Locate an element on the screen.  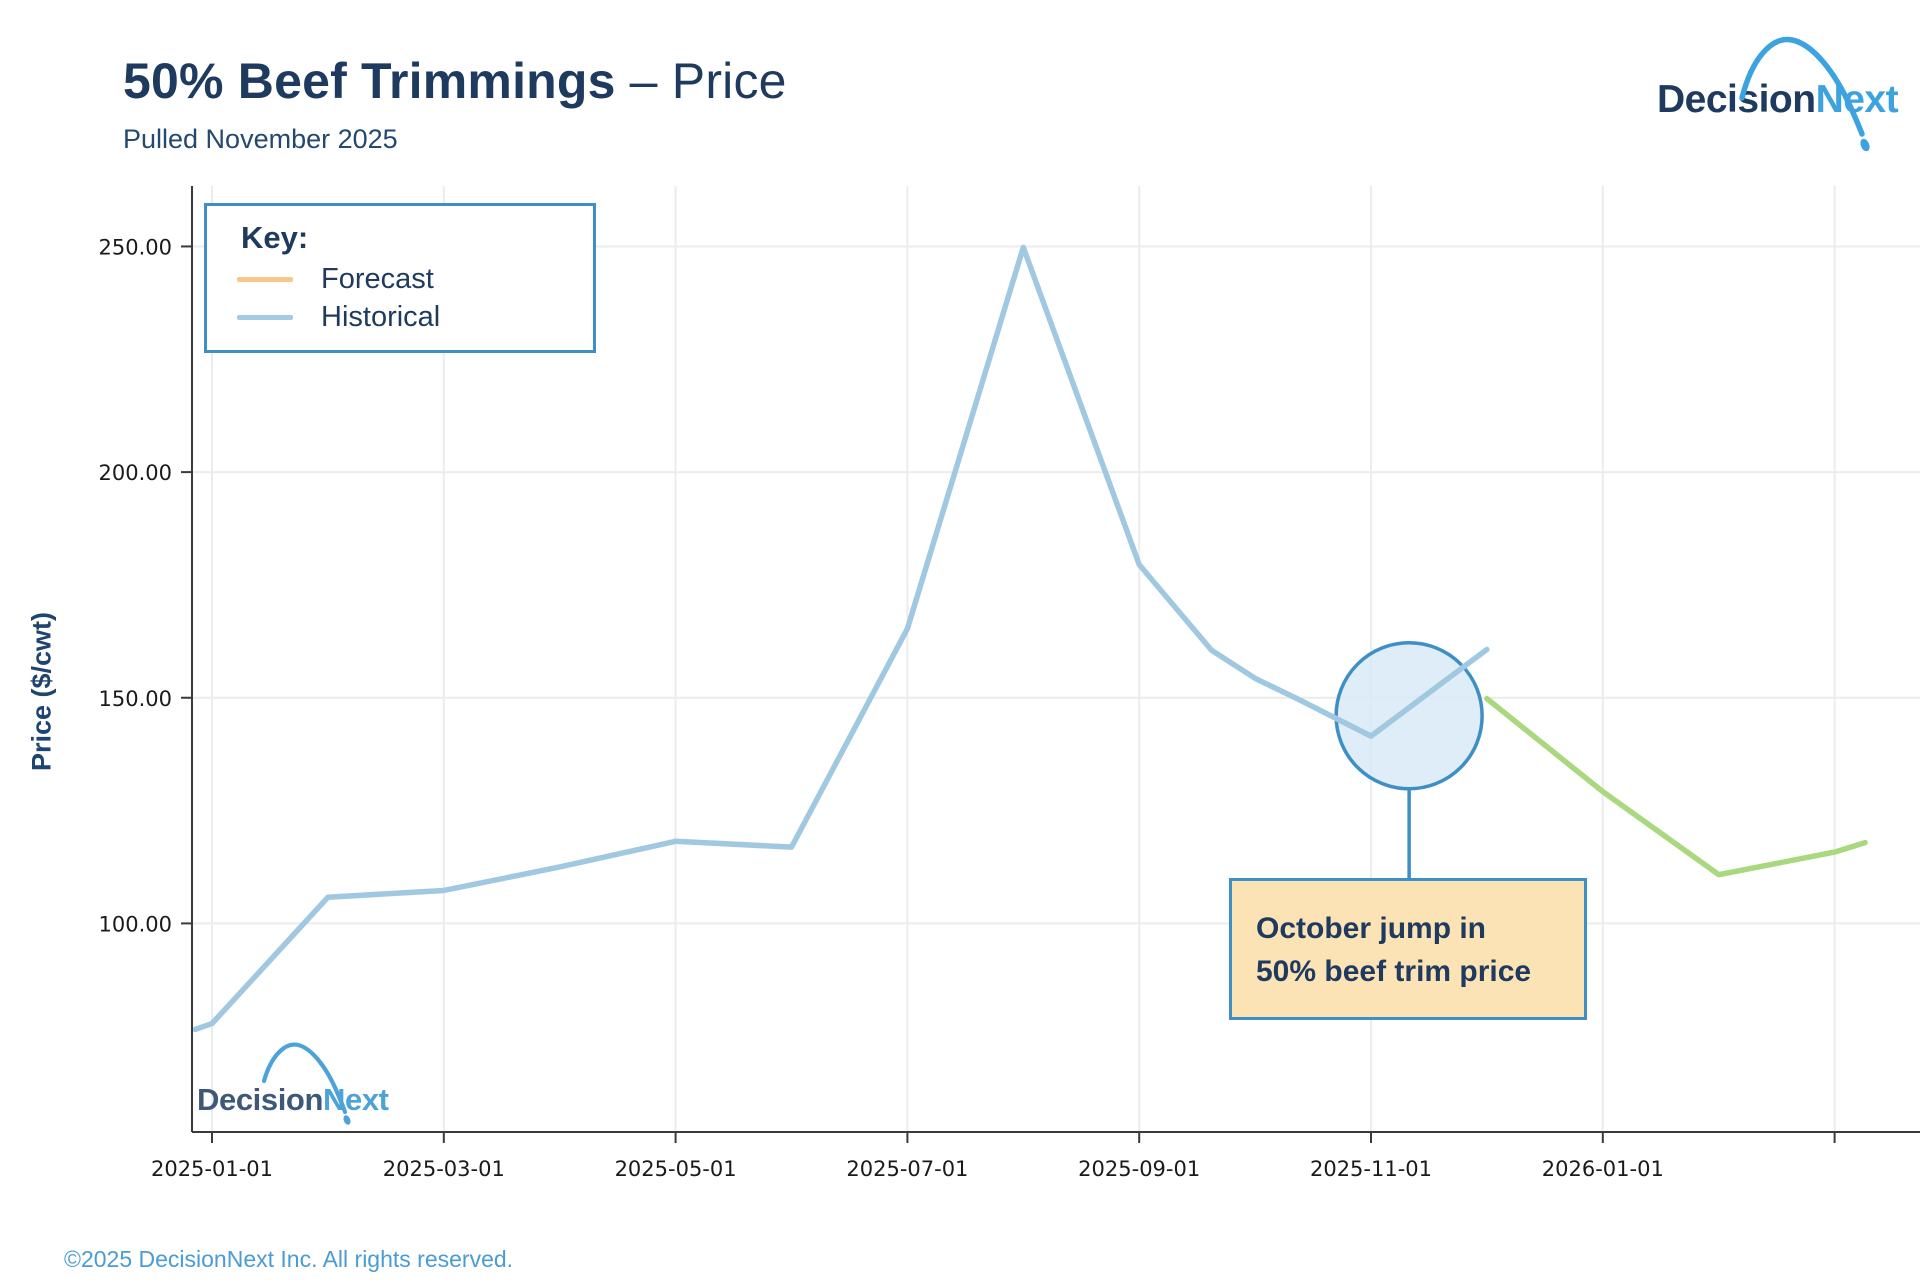
page-title-light: – Price is located at coordinates (708, 81).